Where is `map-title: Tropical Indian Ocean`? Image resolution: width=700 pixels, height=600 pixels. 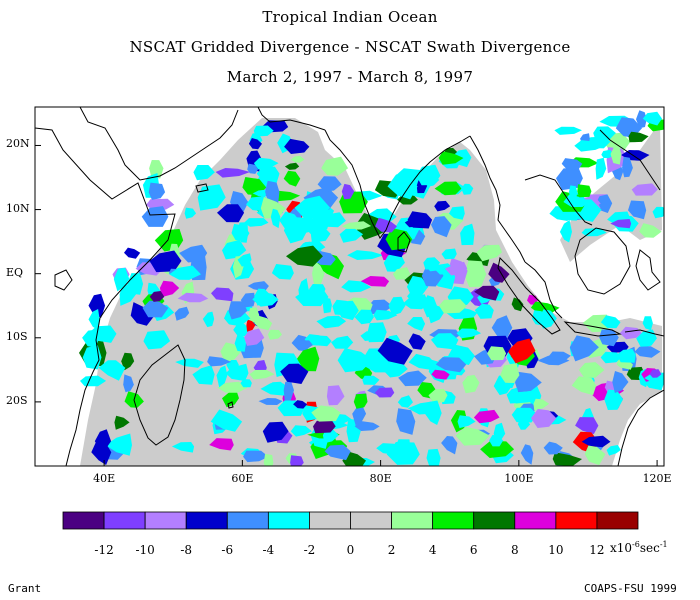
map-title: Tropical Indian Ocean is located at coordinates (350, 17).